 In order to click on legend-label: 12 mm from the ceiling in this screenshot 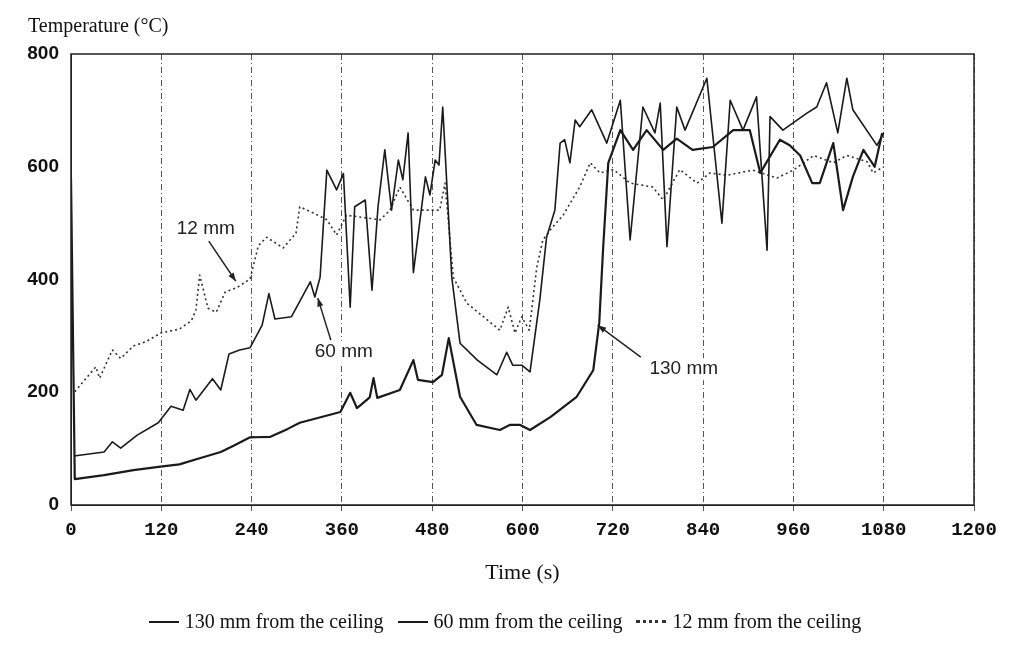, I will do `click(767, 621)`.